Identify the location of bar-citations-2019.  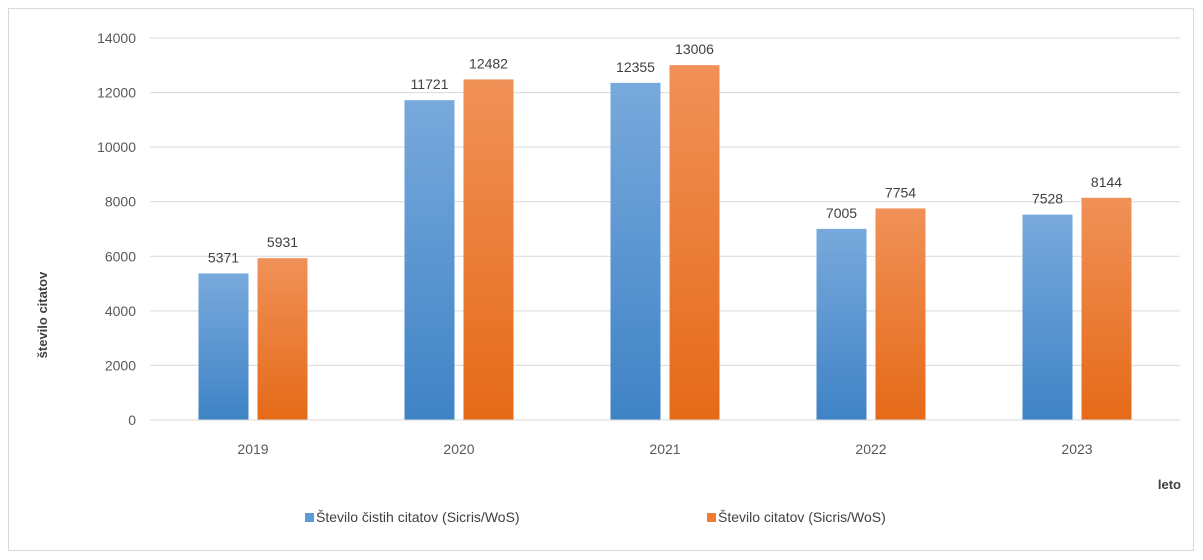
(282, 339).